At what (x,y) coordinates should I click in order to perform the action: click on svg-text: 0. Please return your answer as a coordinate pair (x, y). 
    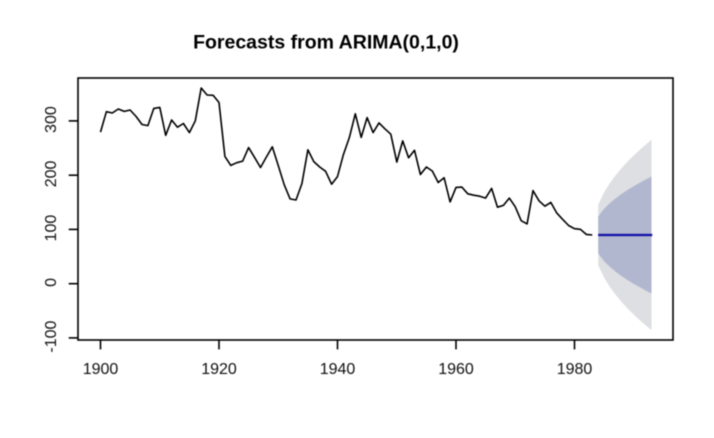
    Looking at the image, I should click on (51, 282).